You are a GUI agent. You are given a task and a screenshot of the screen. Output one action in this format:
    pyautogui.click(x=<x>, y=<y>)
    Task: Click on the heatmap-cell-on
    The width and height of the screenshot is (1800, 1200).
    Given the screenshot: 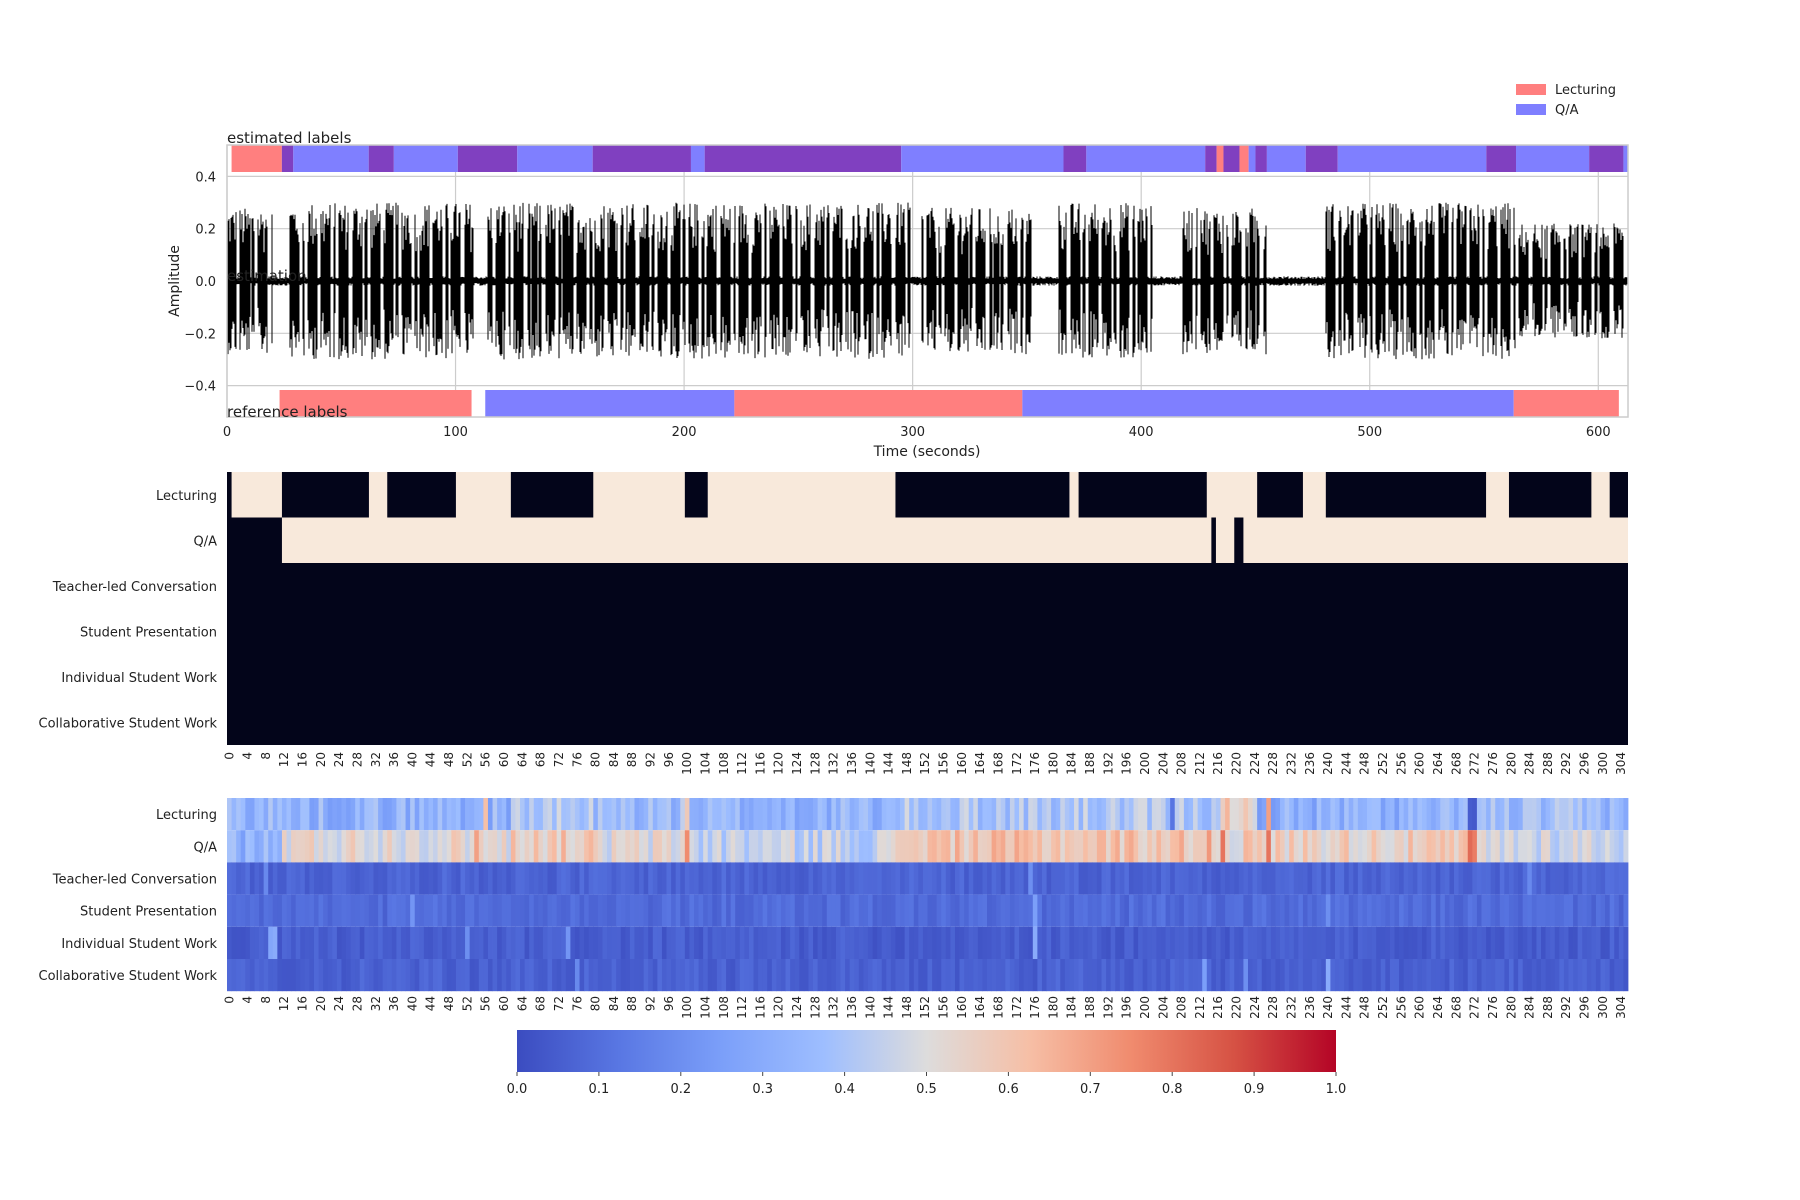 What is the action you would take?
    pyautogui.click(x=801, y=495)
    